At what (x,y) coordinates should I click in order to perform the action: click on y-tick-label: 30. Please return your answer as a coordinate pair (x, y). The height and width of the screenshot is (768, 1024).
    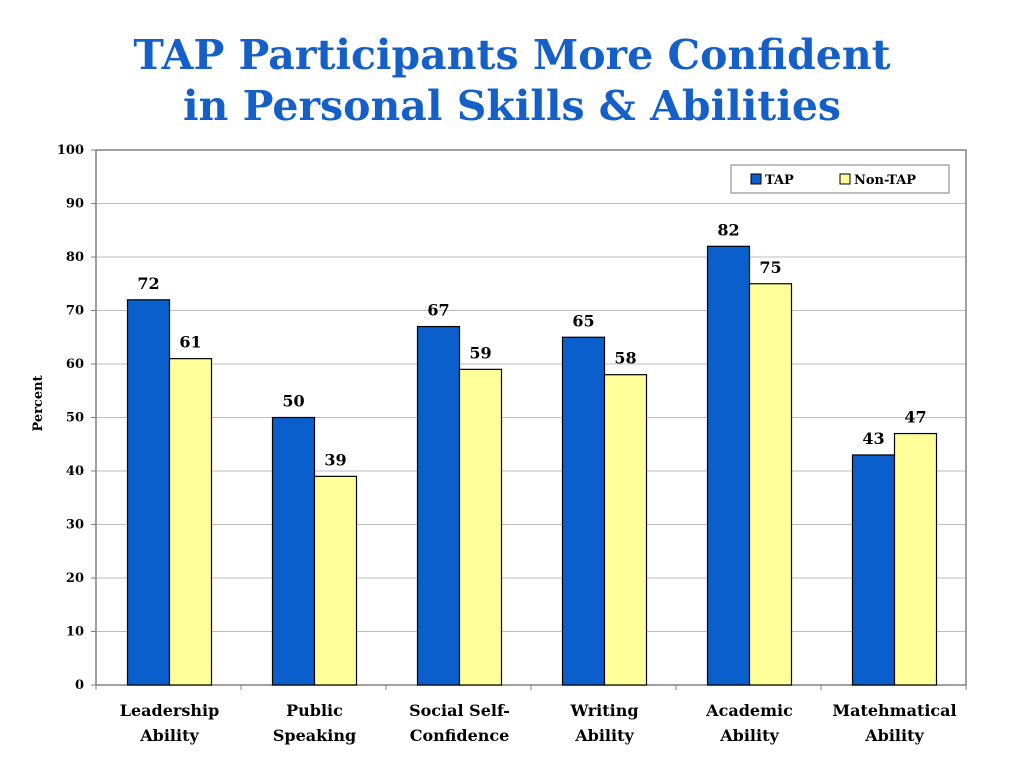
    Looking at the image, I should click on (75, 525).